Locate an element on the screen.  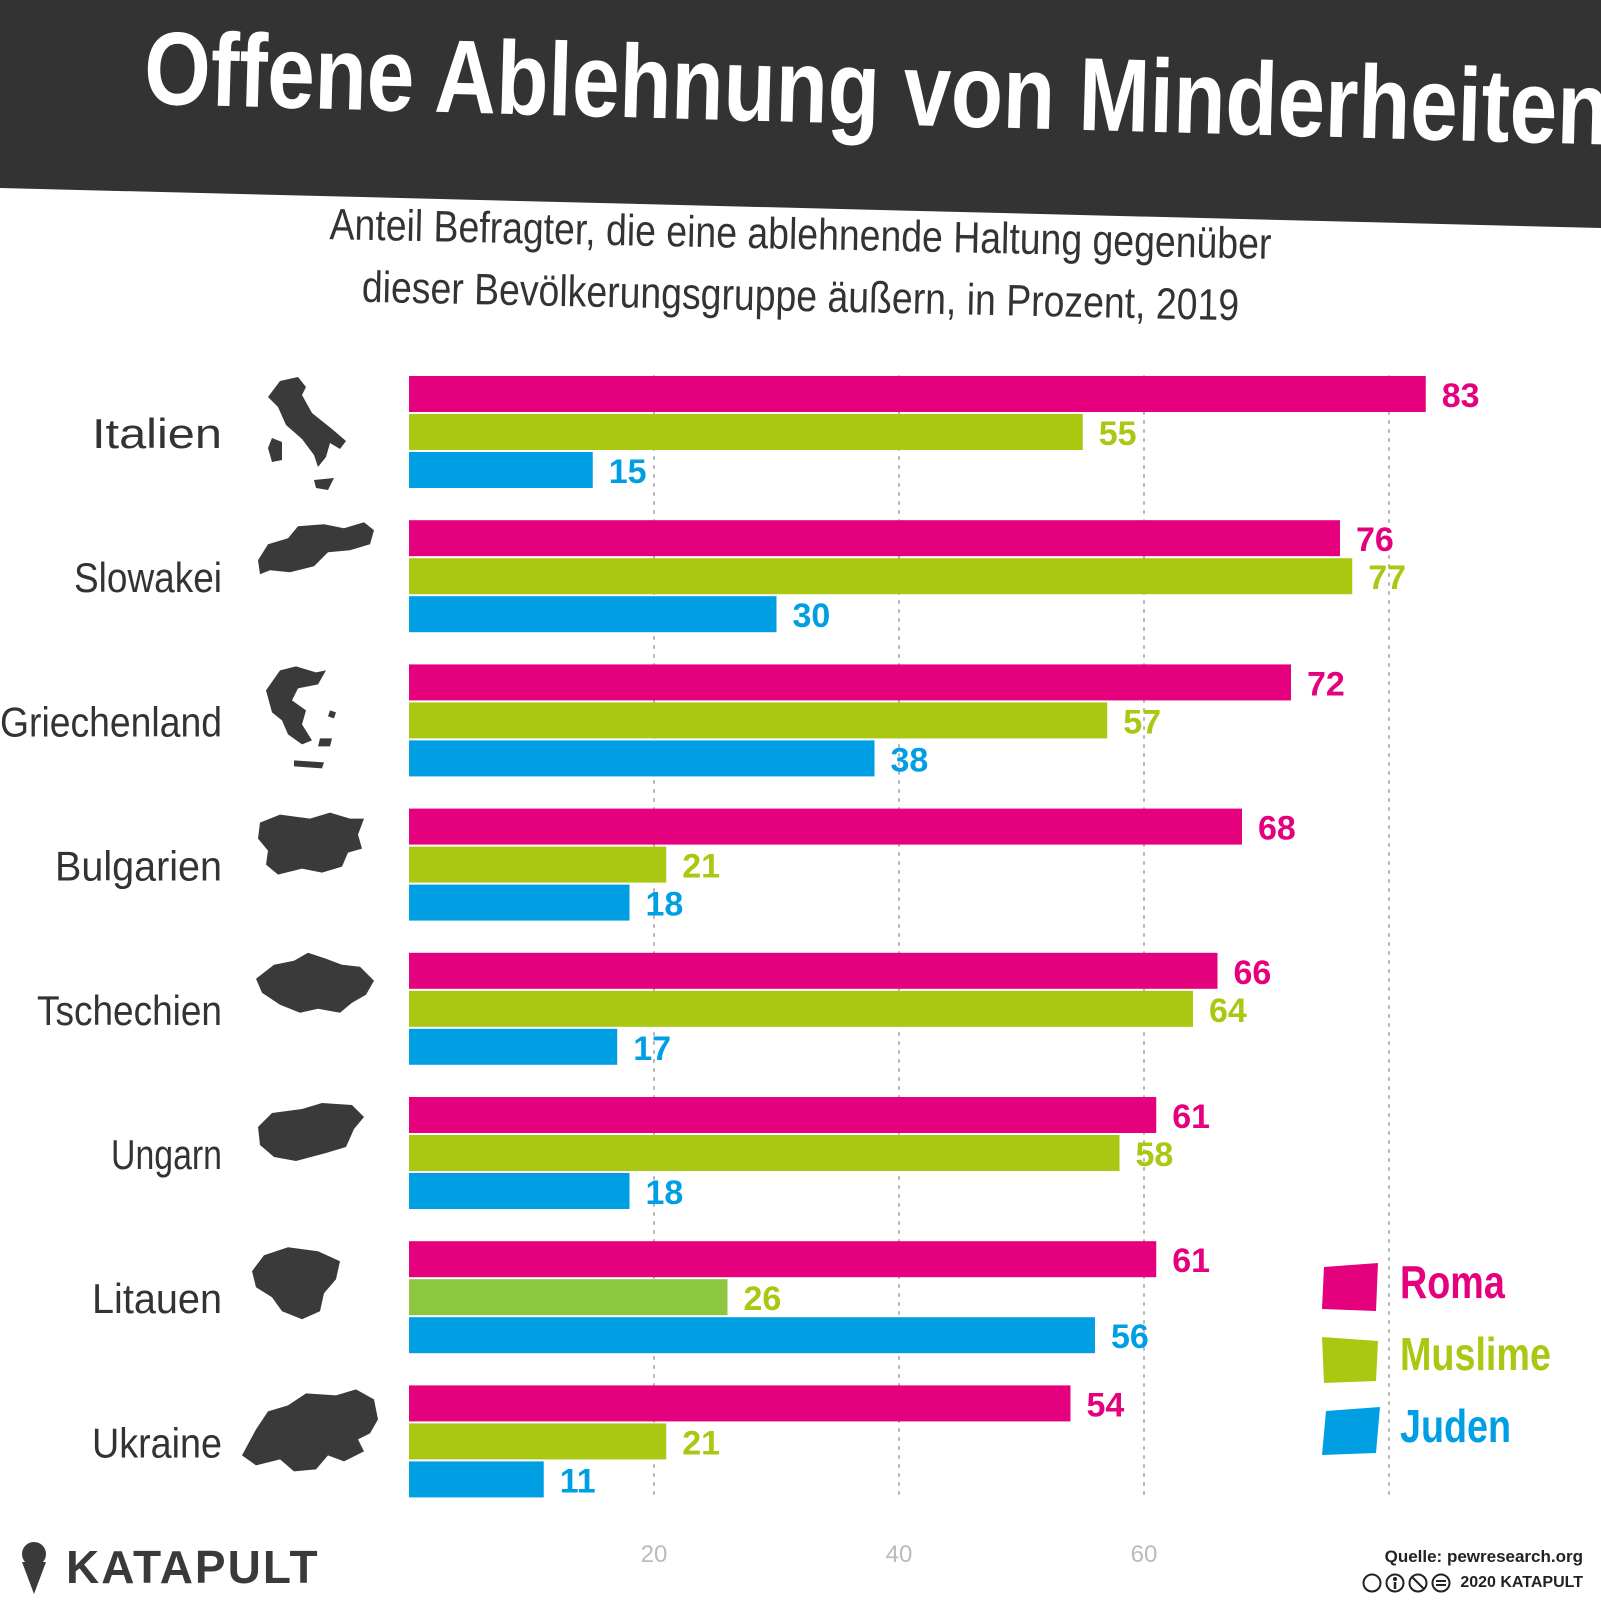
legend-item-muslime: Muslime is located at coordinates (1455, 1357).